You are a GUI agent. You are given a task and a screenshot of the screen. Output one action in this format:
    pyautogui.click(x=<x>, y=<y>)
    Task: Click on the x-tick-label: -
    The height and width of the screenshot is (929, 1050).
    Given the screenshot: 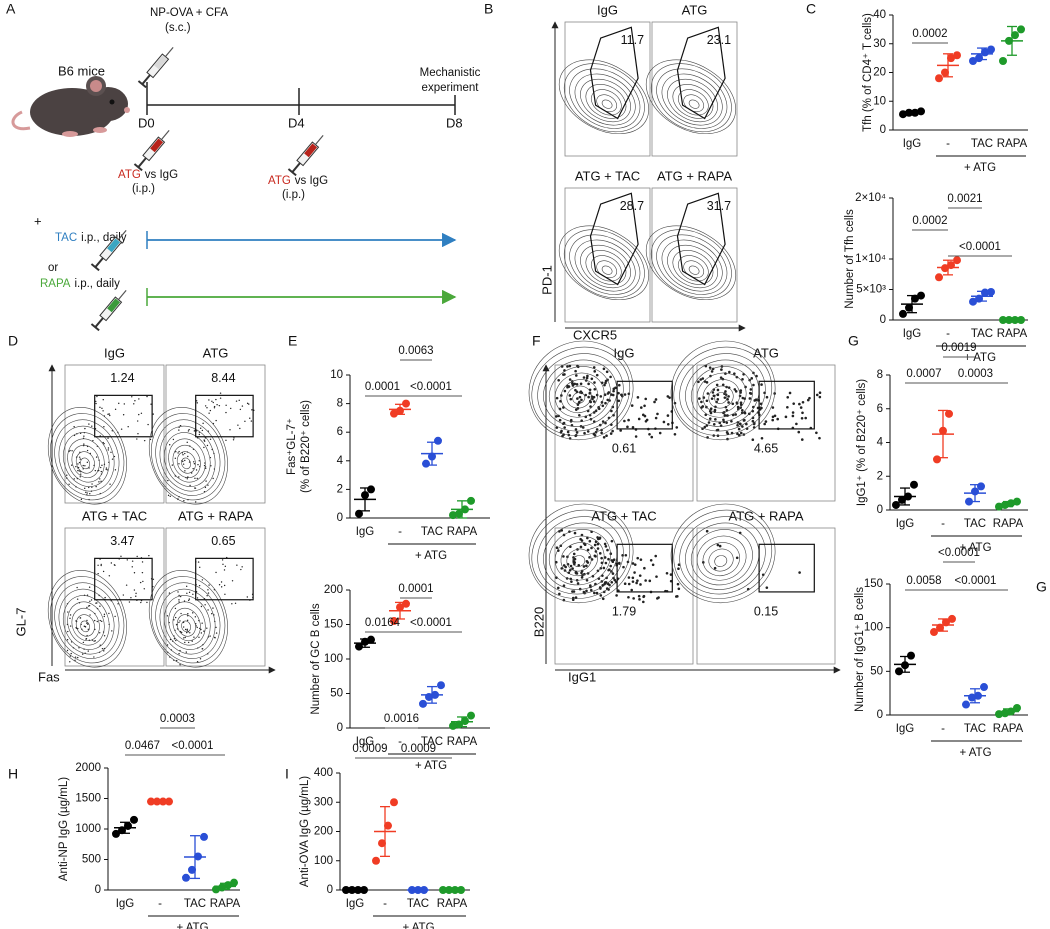 What is the action you would take?
    pyautogui.click(x=943, y=524)
    